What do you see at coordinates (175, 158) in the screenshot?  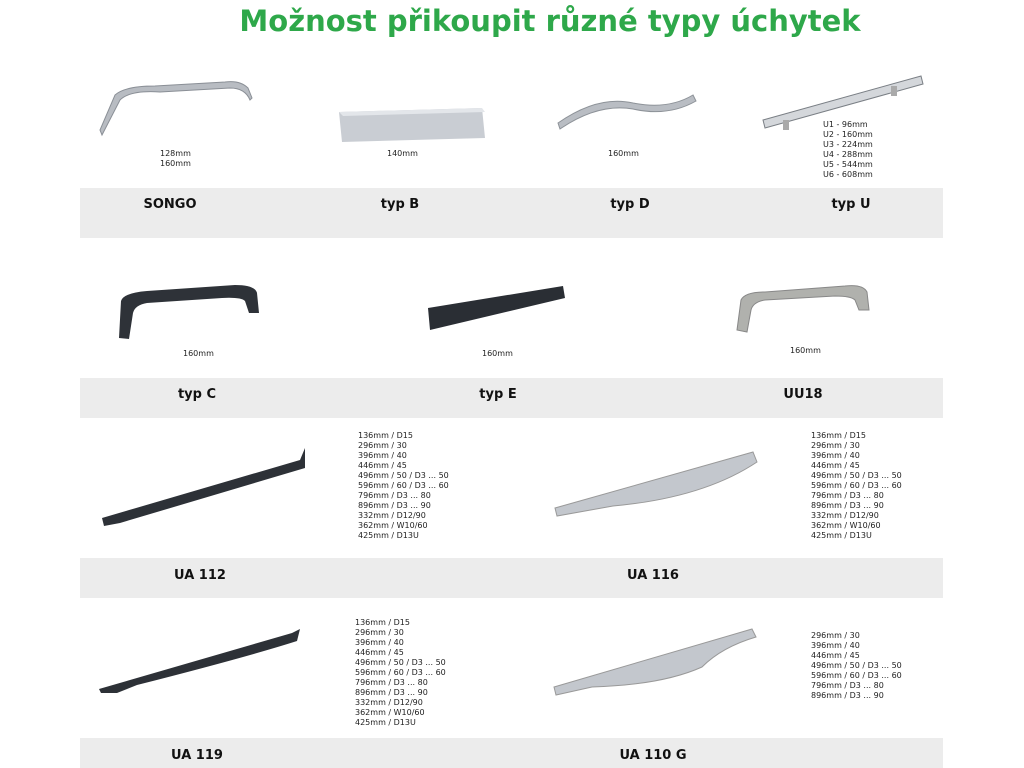 I see `songo-sizes: 128mm 160mm` at bounding box center [175, 158].